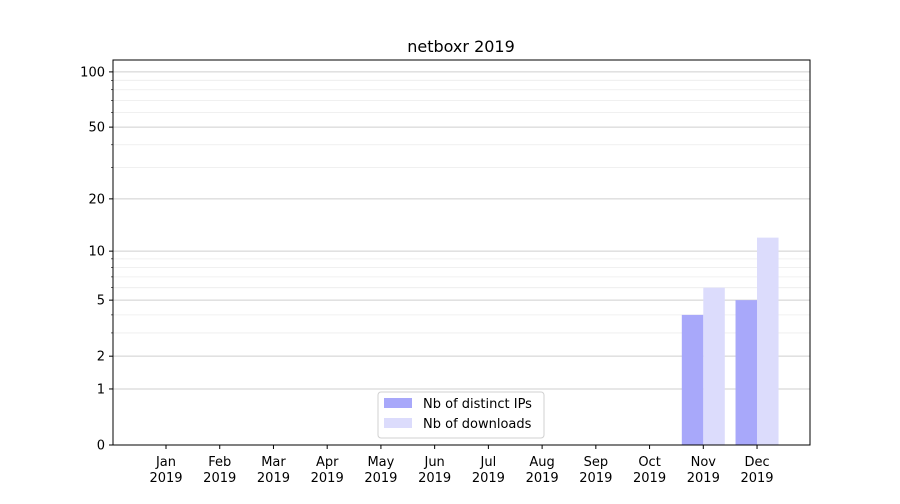  I want to click on legend-label: Nb of downloads, so click(477, 424).